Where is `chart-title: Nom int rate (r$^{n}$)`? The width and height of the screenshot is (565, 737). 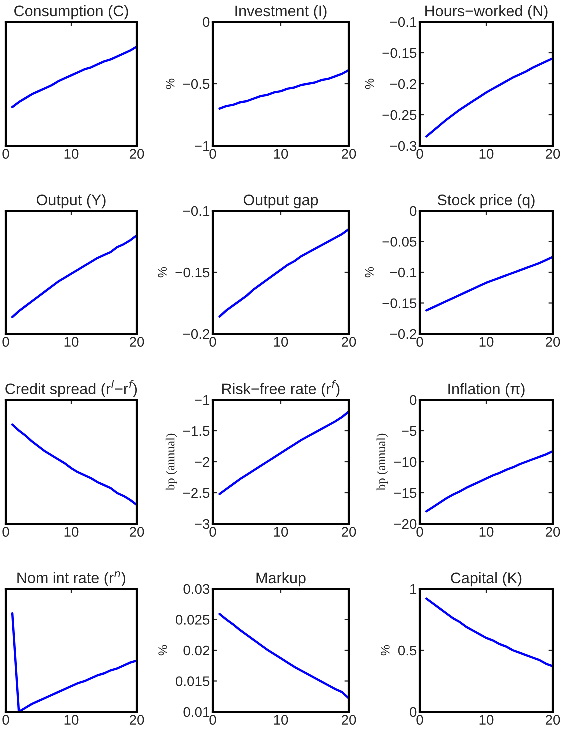 chart-title: Nom int rate (r$^{n}$) is located at coordinates (72, 579).